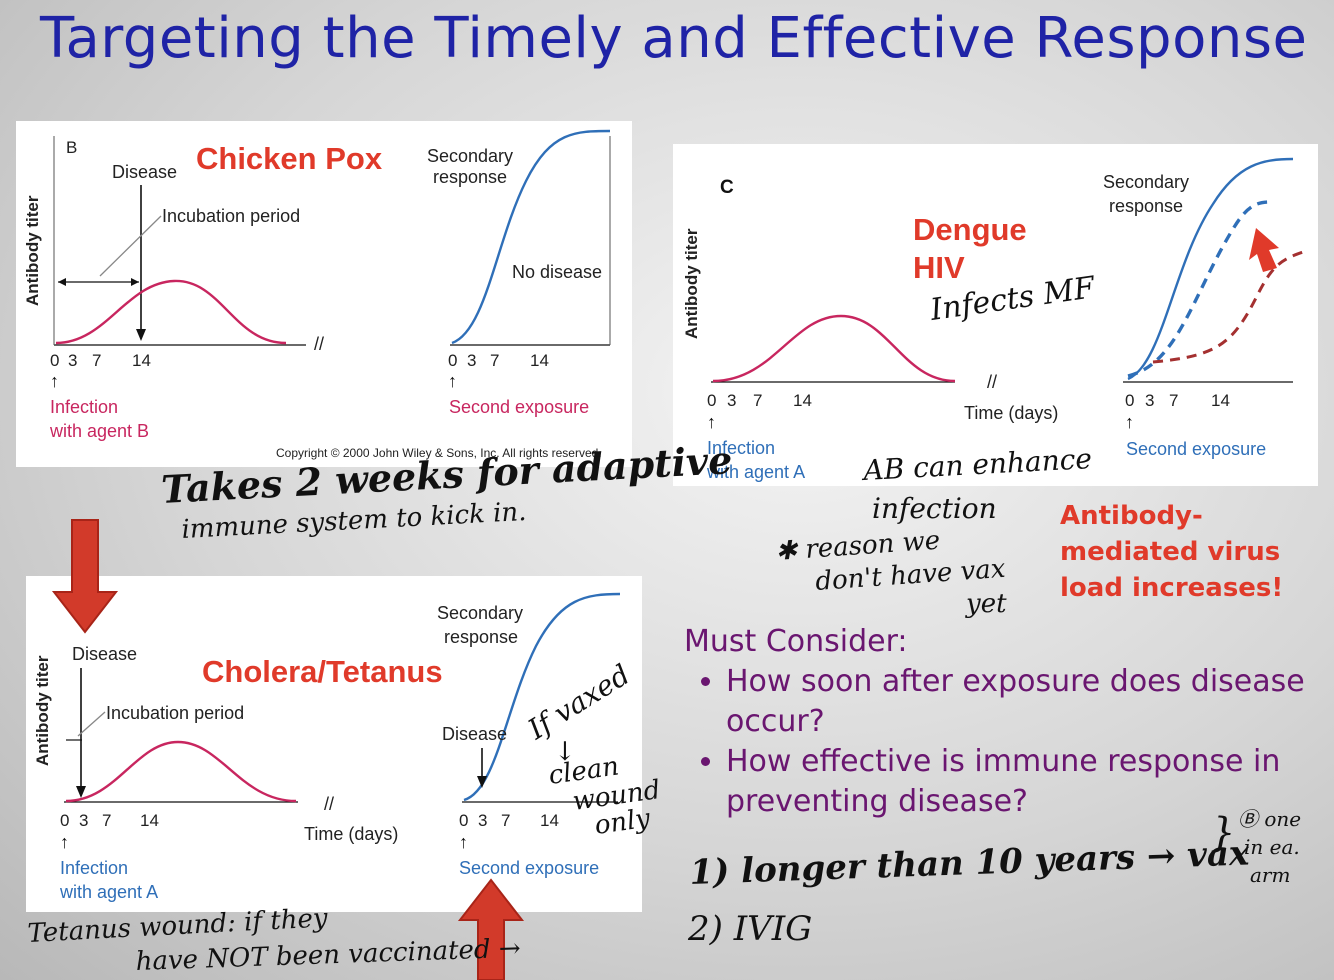 This screenshot has height=980, width=1334. What do you see at coordinates (796, 641) in the screenshot?
I see `consider-heading: Must Consider:` at bounding box center [796, 641].